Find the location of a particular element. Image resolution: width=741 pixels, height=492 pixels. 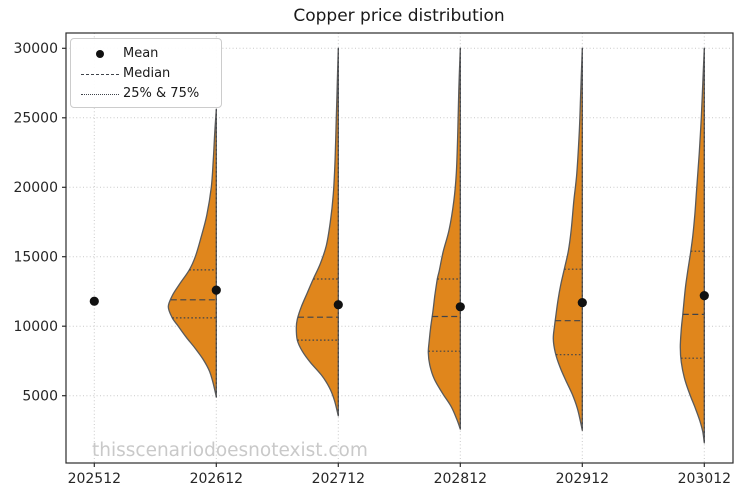

quartiles-marker-icon is located at coordinates (100, 94).